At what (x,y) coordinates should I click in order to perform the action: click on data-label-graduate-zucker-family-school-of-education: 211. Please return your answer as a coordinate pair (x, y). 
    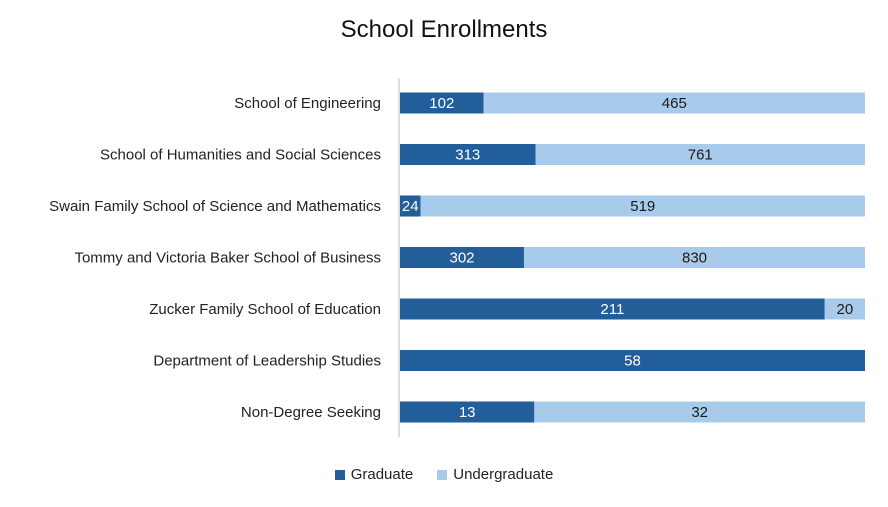
    Looking at the image, I should click on (612, 309).